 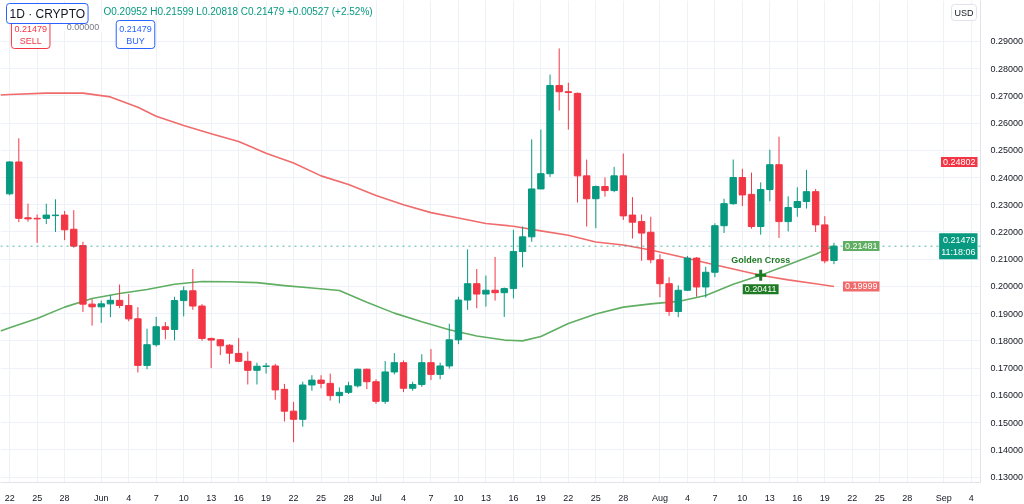 What do you see at coordinates (1007, 231) in the screenshot?
I see `y-tick-label: 0.22000` at bounding box center [1007, 231].